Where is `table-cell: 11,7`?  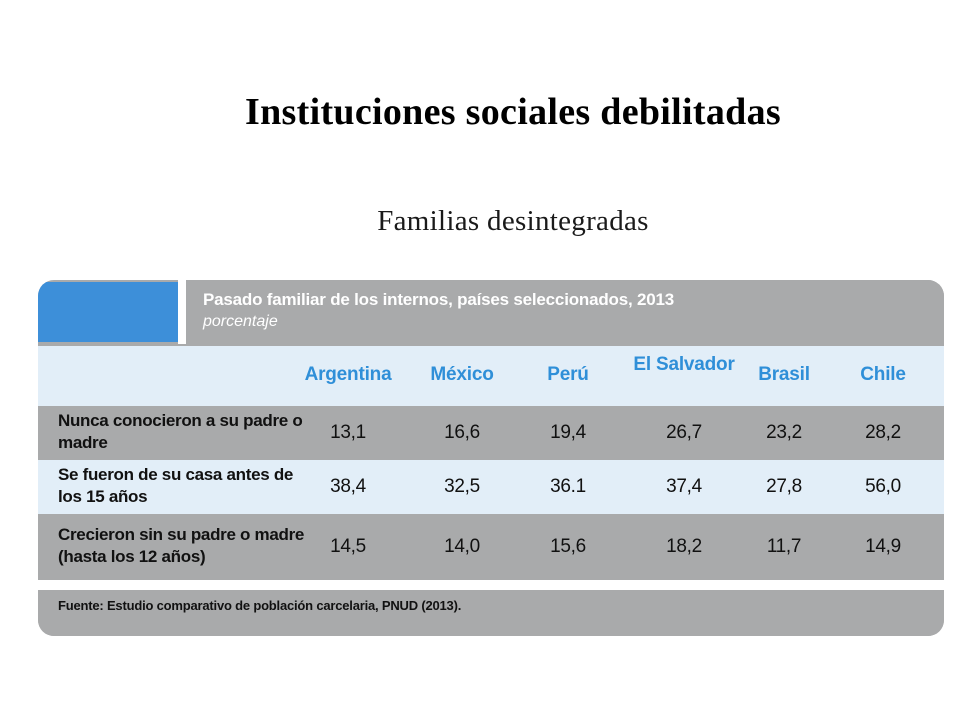 table-cell: 11,7 is located at coordinates (784, 546).